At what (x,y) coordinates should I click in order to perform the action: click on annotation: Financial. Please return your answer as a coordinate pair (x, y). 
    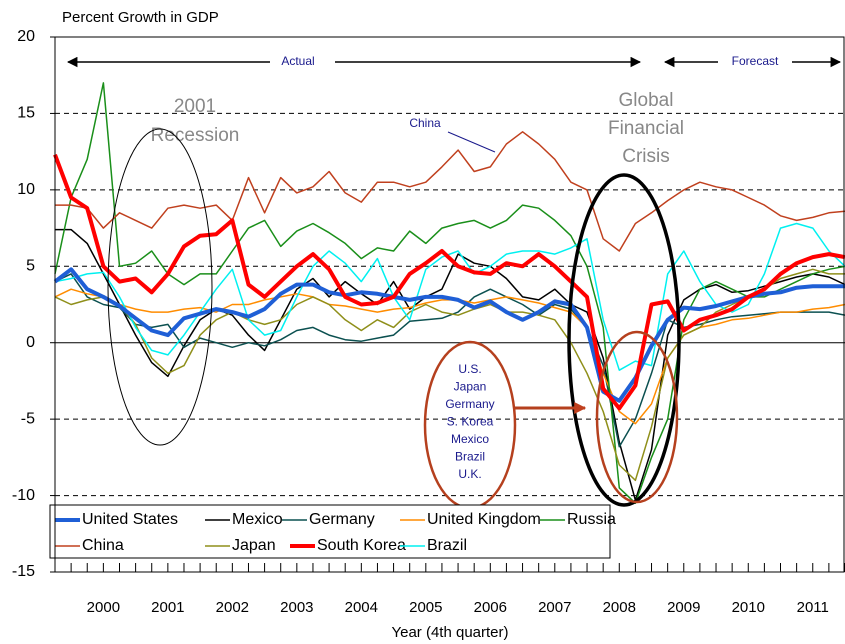
    Looking at the image, I should click on (646, 128).